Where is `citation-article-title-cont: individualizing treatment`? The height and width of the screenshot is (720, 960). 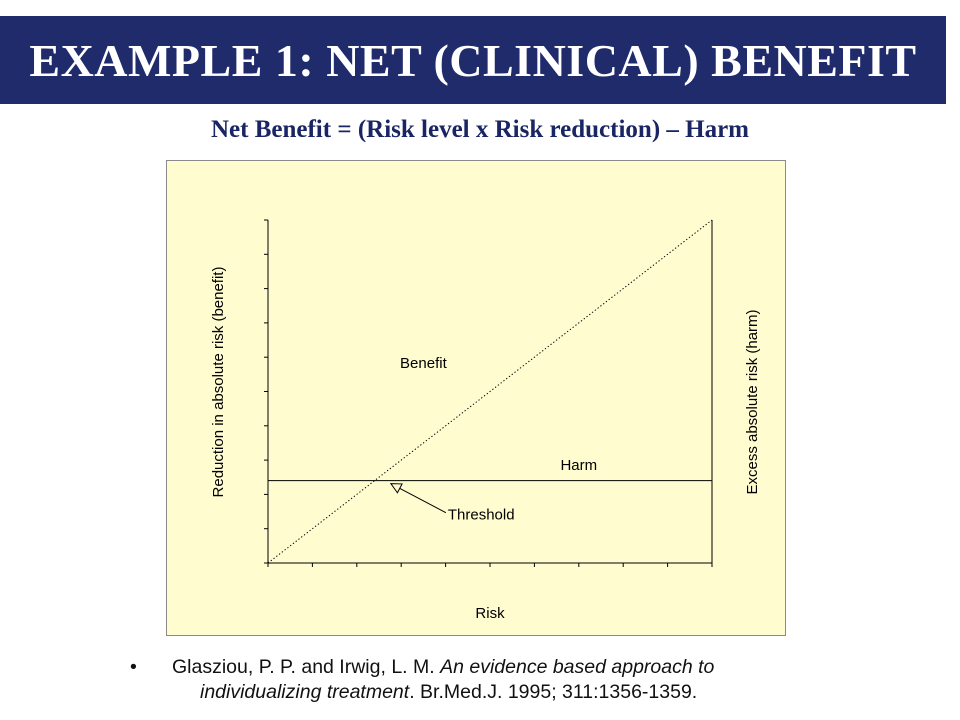 citation-article-title-cont: individualizing treatment is located at coordinates (305, 692).